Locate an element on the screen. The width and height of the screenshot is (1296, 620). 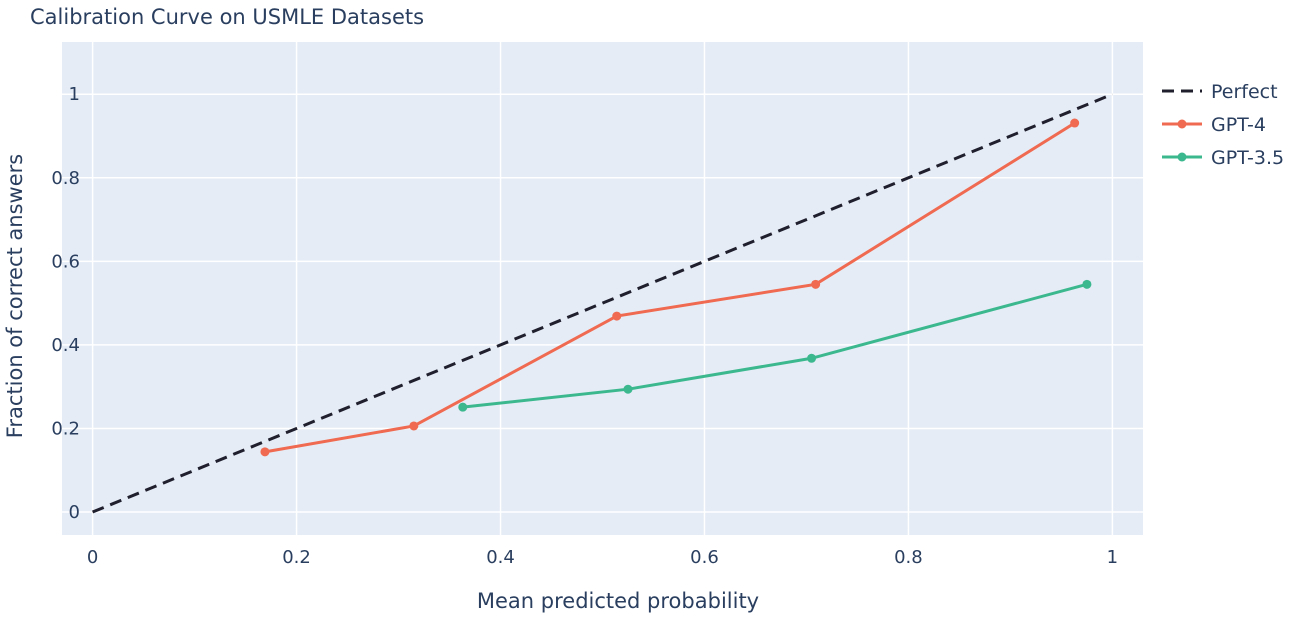
x-tick-label: 0.2 is located at coordinates (296, 557).